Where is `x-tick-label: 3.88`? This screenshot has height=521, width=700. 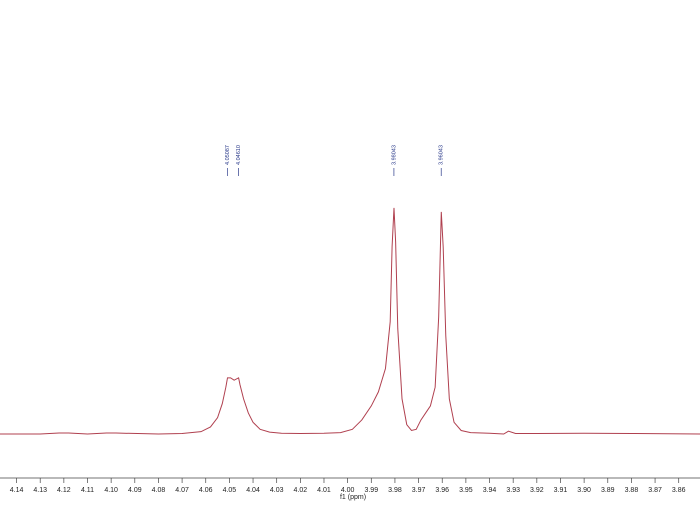
x-tick-label: 3.88 is located at coordinates (632, 490).